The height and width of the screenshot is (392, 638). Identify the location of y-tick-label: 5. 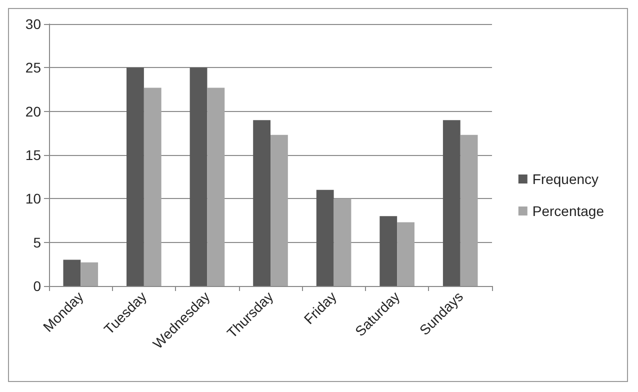
(37, 242).